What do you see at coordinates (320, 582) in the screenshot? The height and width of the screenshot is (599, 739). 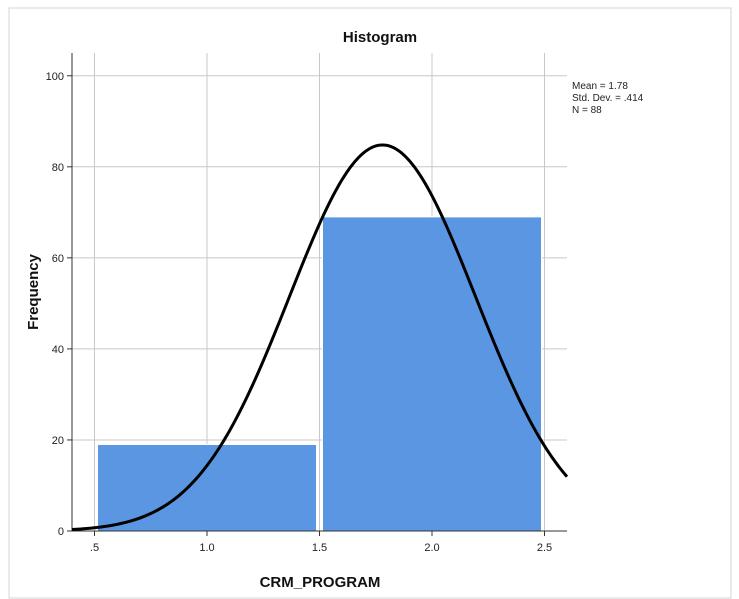 I see `x-axis-title: CRM_PROGRAM` at bounding box center [320, 582].